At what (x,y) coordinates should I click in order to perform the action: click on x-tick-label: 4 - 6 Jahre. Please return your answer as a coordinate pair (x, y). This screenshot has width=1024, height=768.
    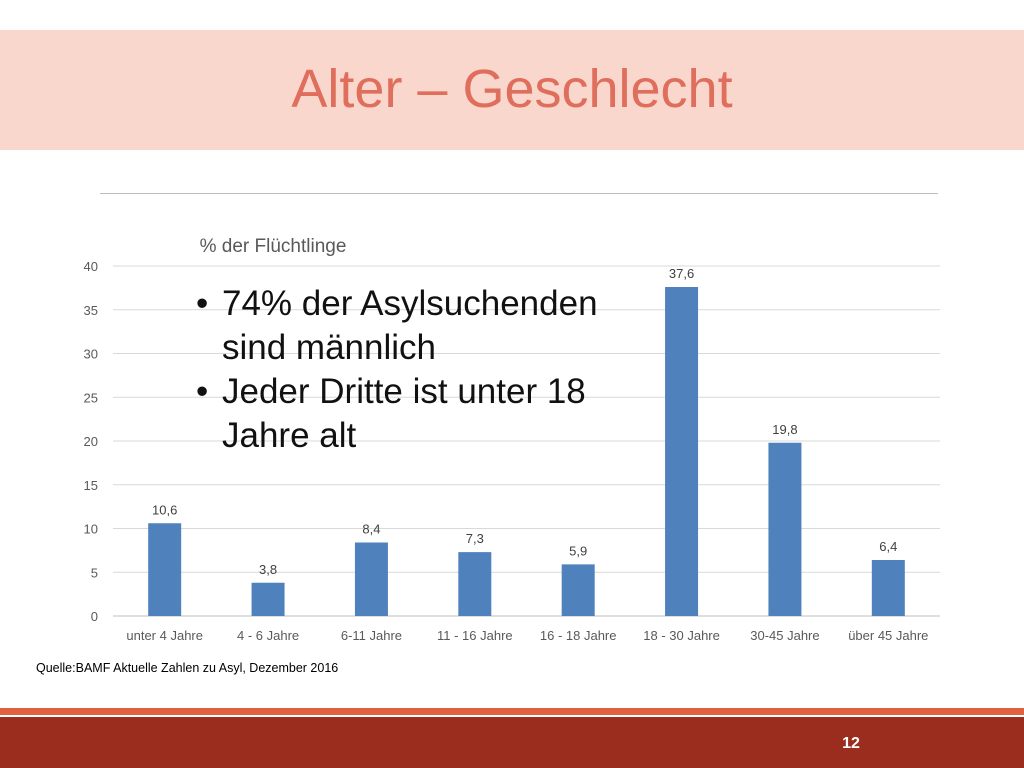
    Looking at the image, I should click on (268, 635).